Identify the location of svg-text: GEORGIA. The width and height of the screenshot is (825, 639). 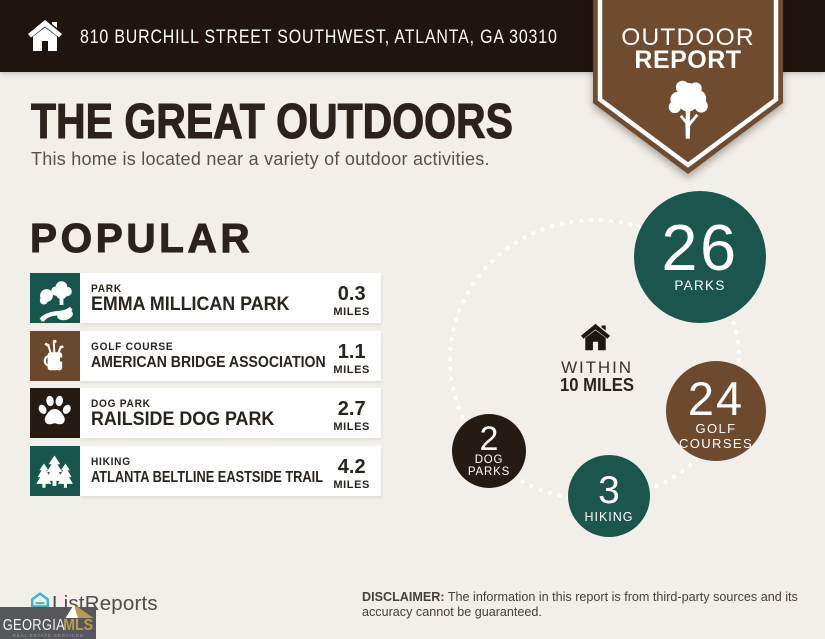
(34, 625).